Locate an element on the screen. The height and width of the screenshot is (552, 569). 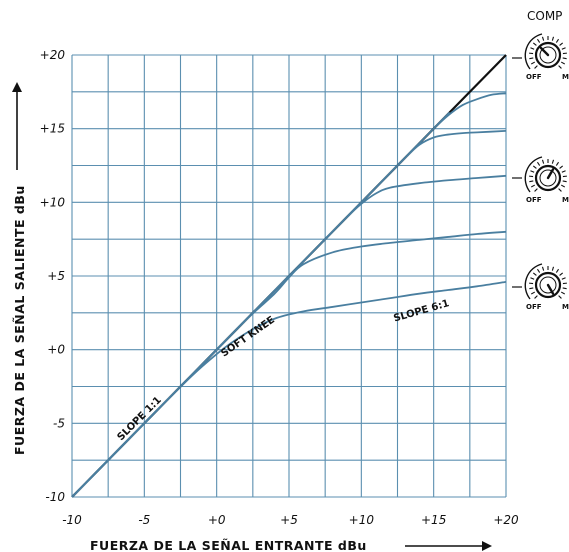
y-tick-label: -5 is located at coordinates (59, 423).